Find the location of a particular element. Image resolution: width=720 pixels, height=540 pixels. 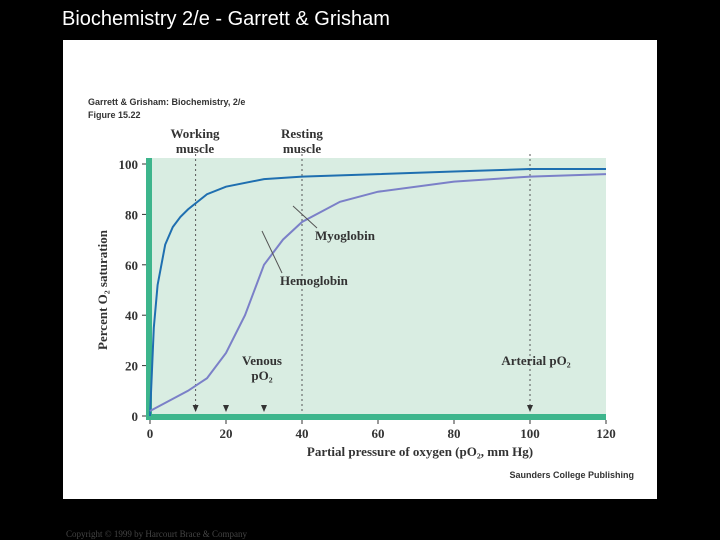

figure-number: Figure 15.22 is located at coordinates (114, 115).